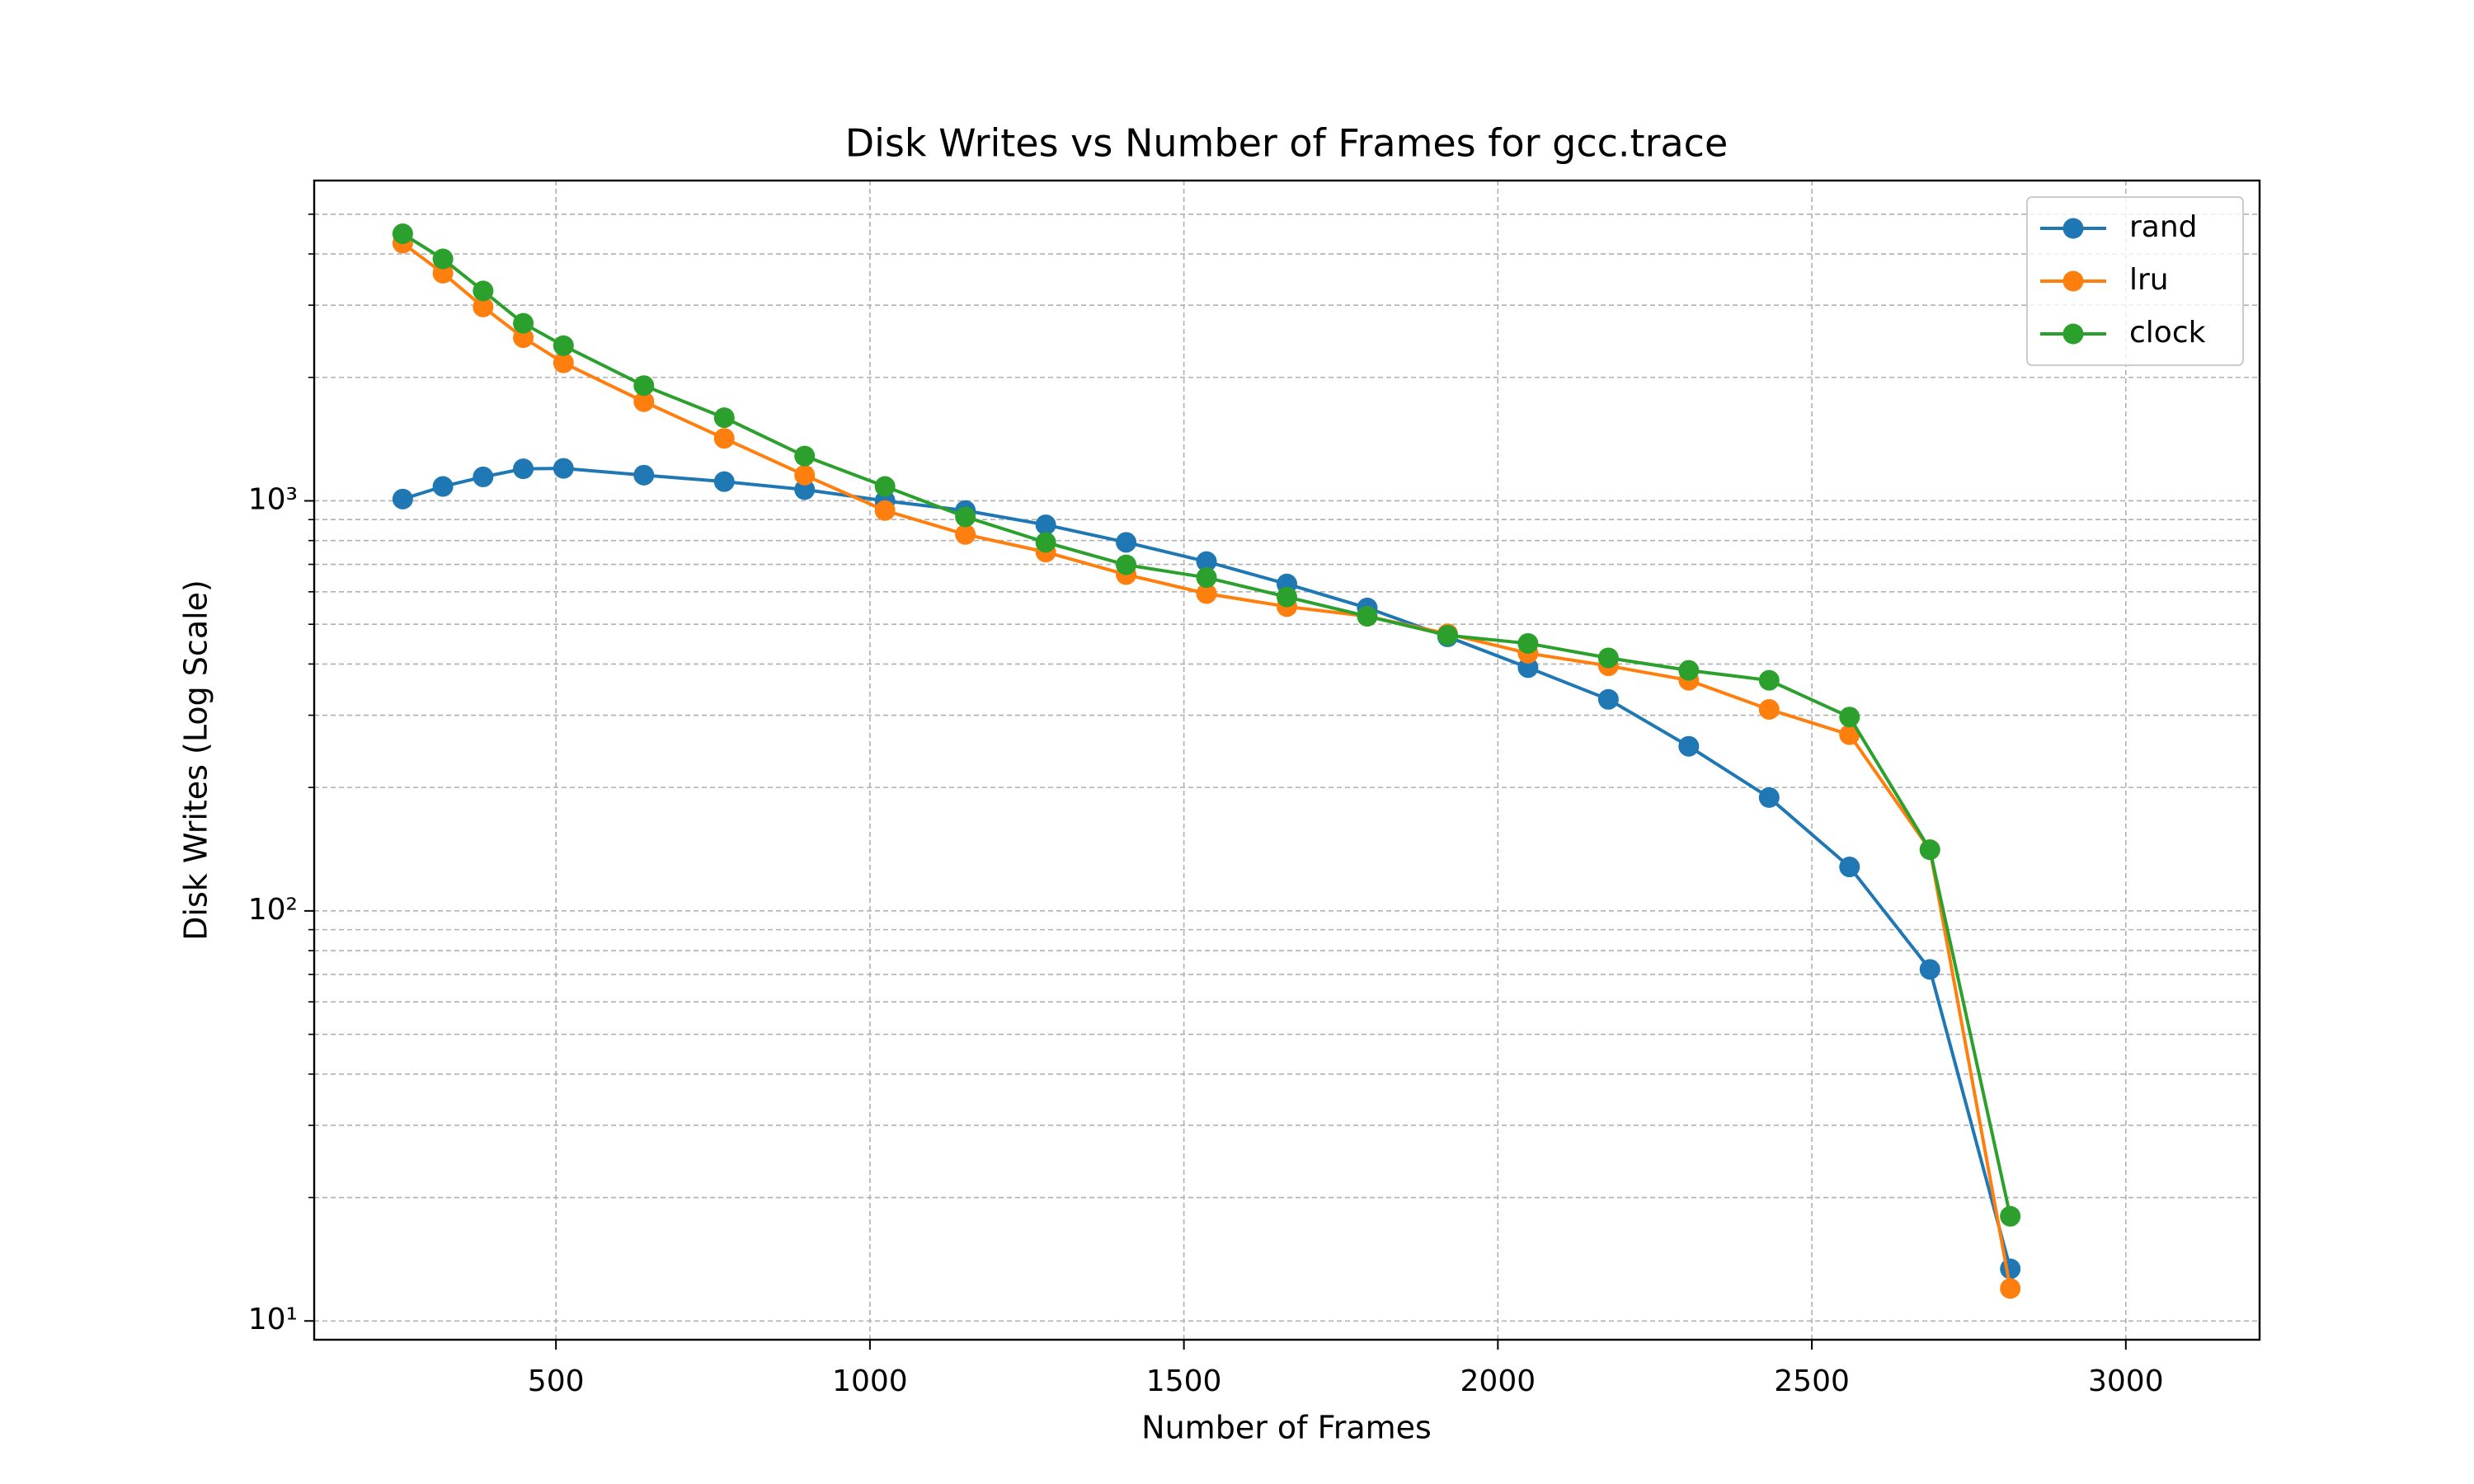  I want to click on x-tick-label: 1000, so click(870, 1381).